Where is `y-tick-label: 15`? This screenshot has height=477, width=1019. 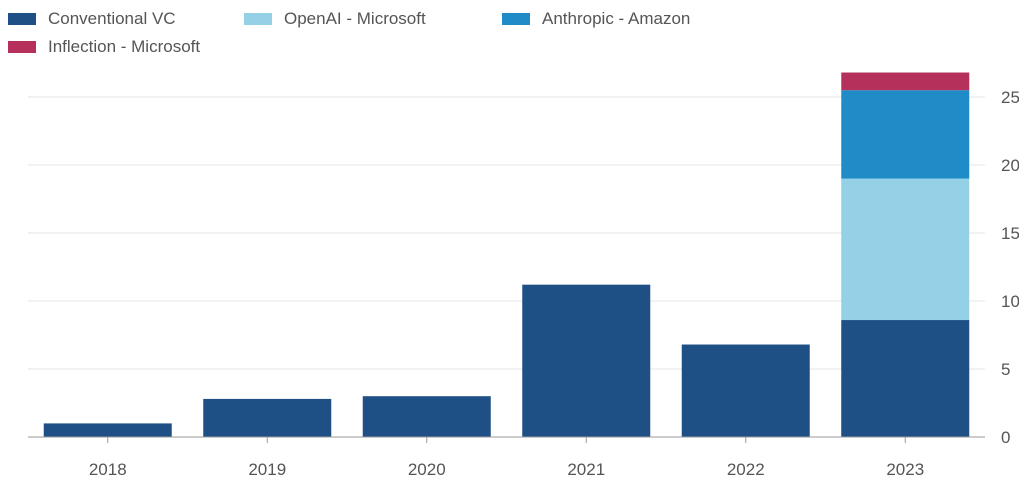 y-tick-label: 15 is located at coordinates (1010, 233).